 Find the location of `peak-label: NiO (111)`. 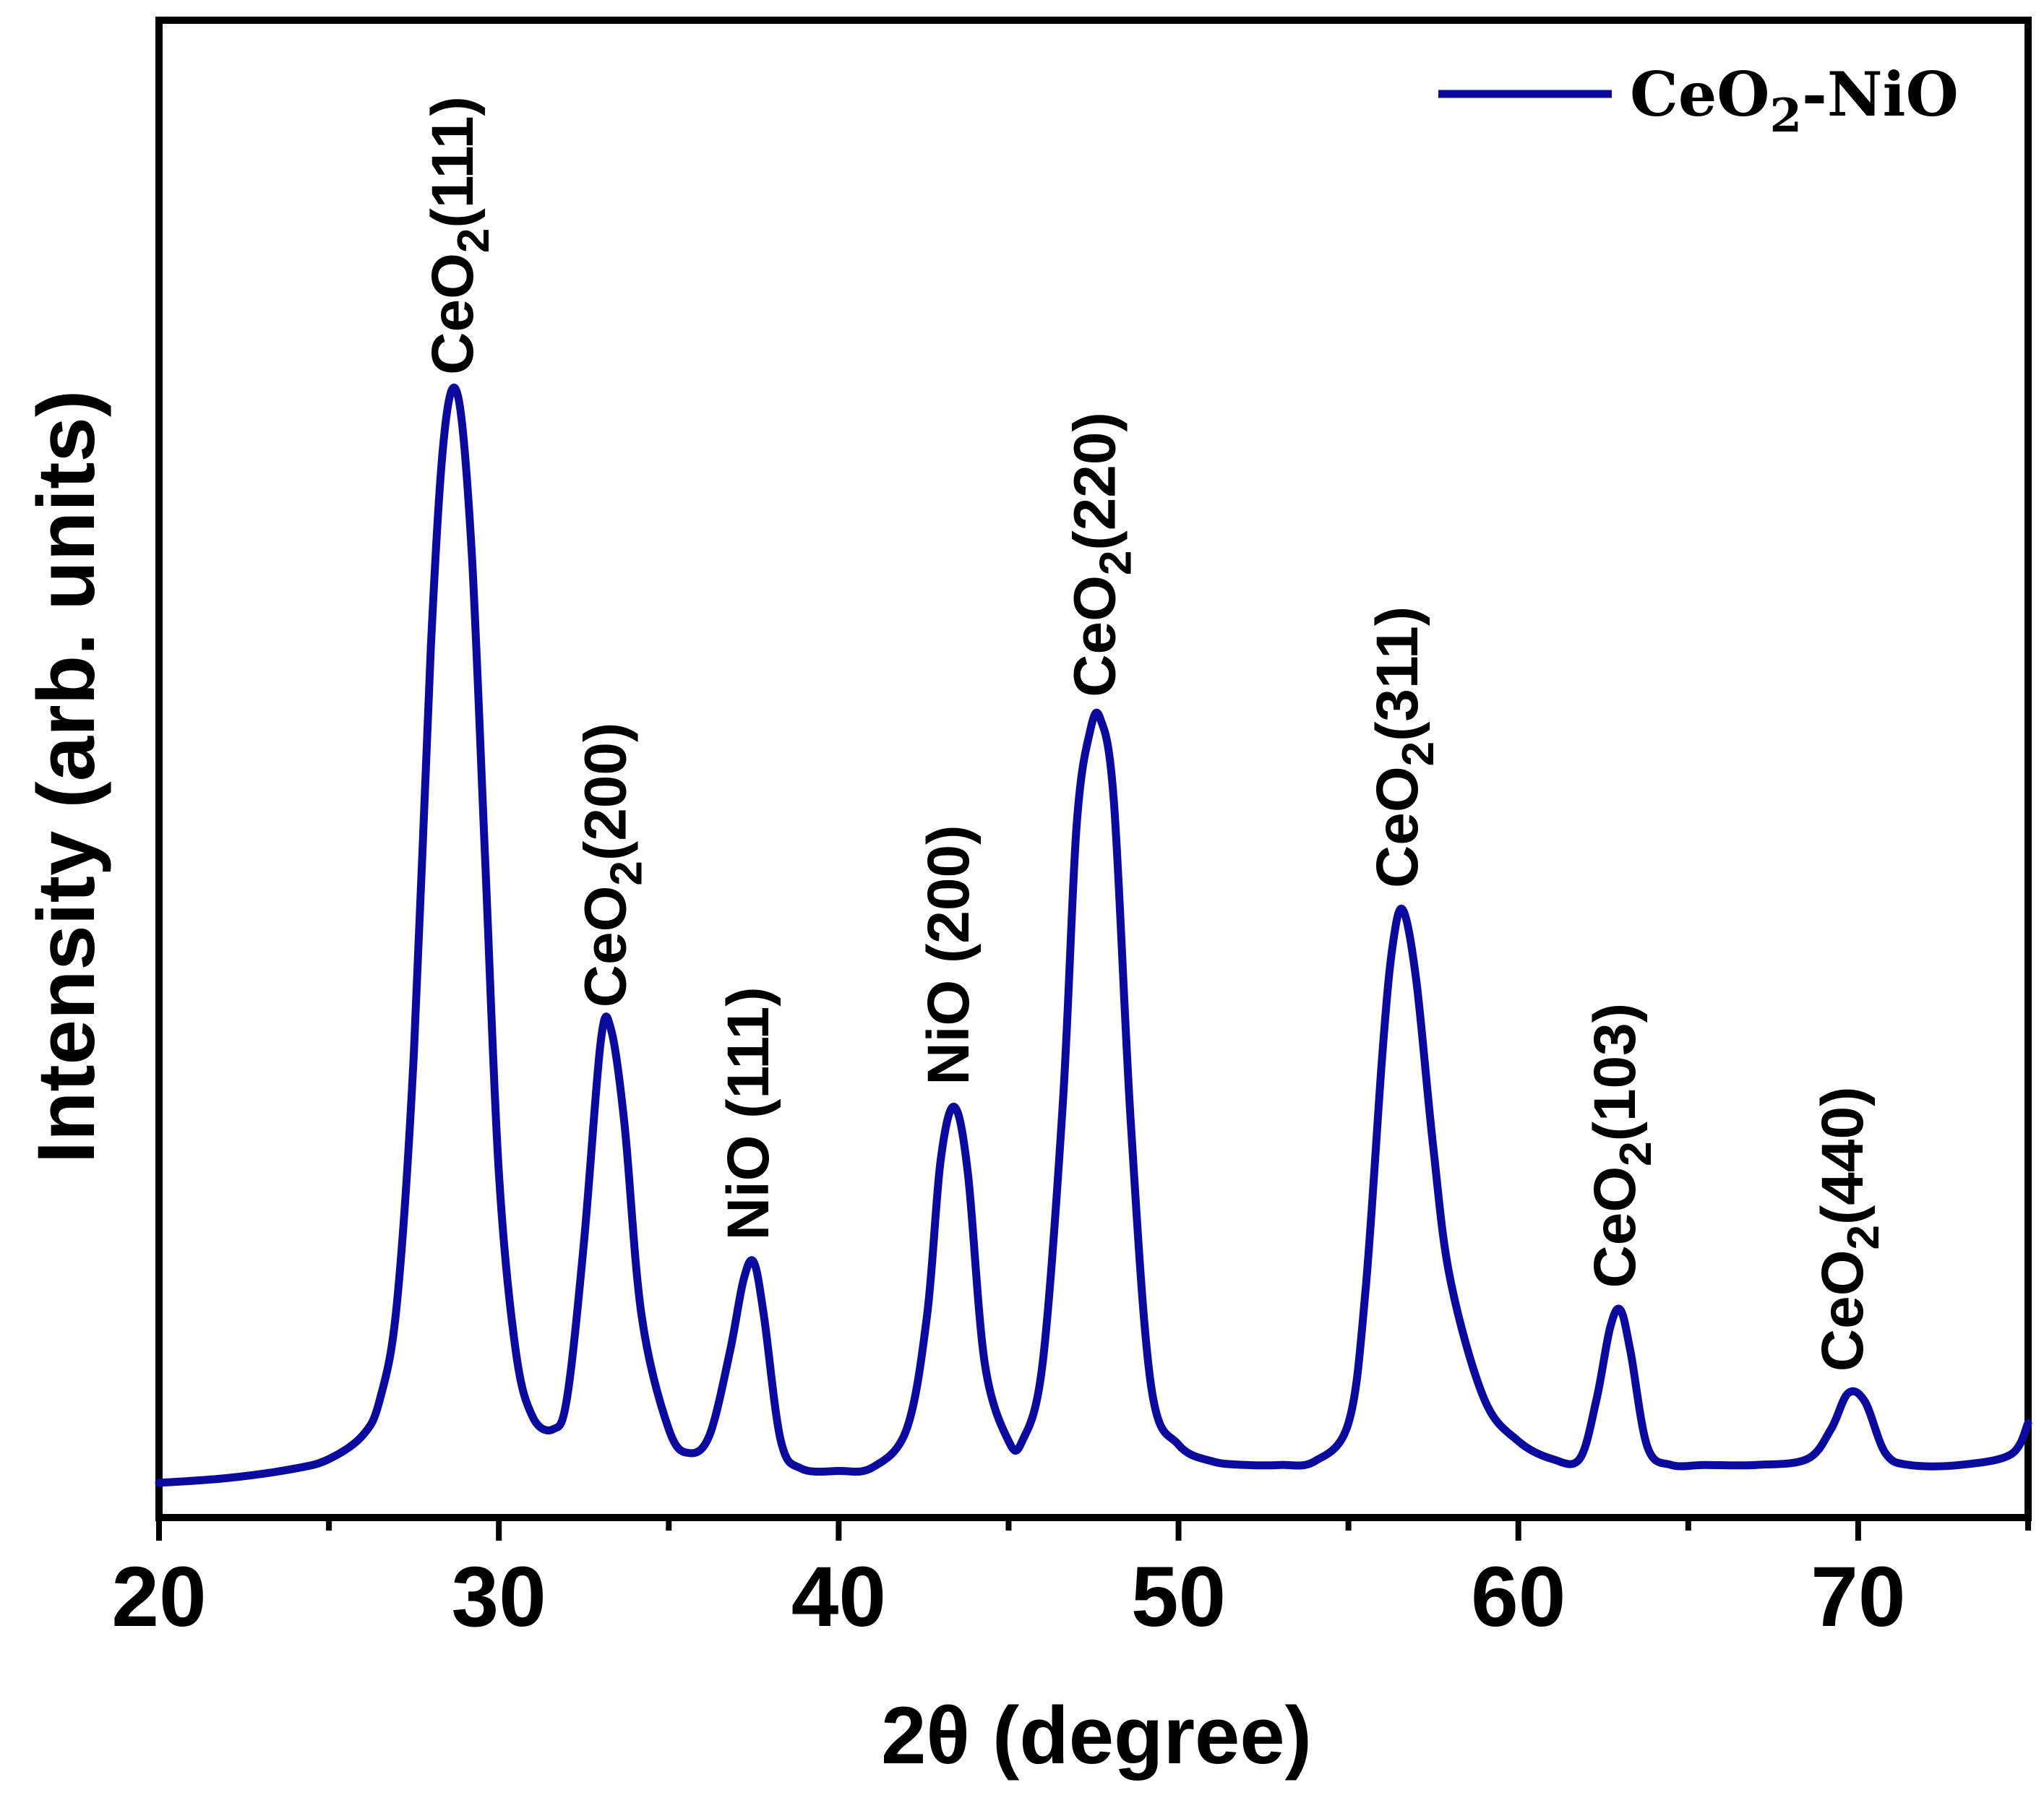

peak-label: NiO (111) is located at coordinates (748, 1113).